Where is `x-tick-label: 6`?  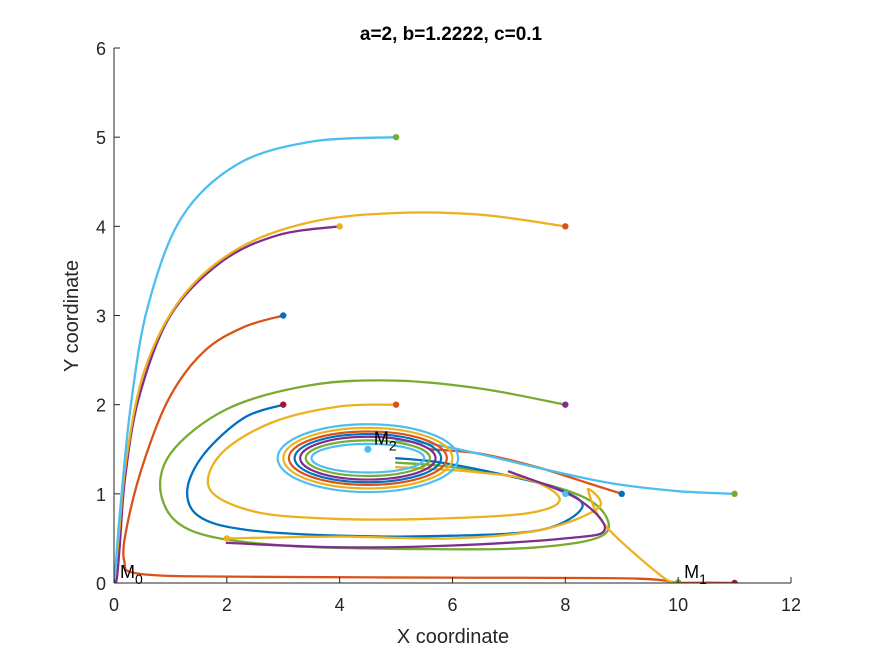 x-tick-label: 6 is located at coordinates (452, 605).